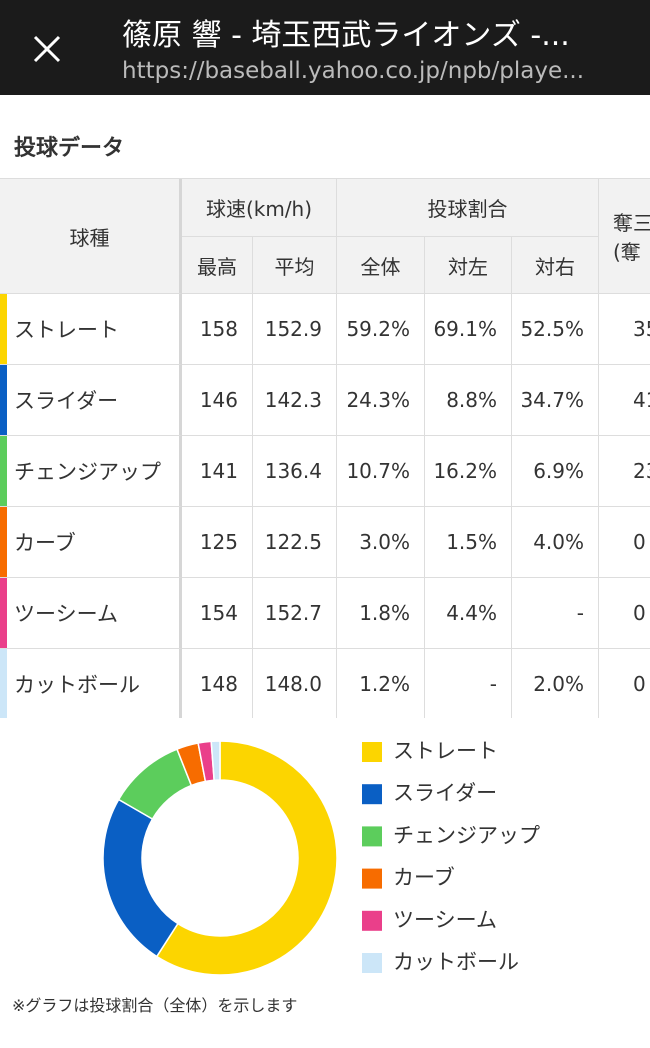 This screenshot has width=650, height=1048. What do you see at coordinates (91, 400) in the screenshot?
I see `pitch-name: スライダー` at bounding box center [91, 400].